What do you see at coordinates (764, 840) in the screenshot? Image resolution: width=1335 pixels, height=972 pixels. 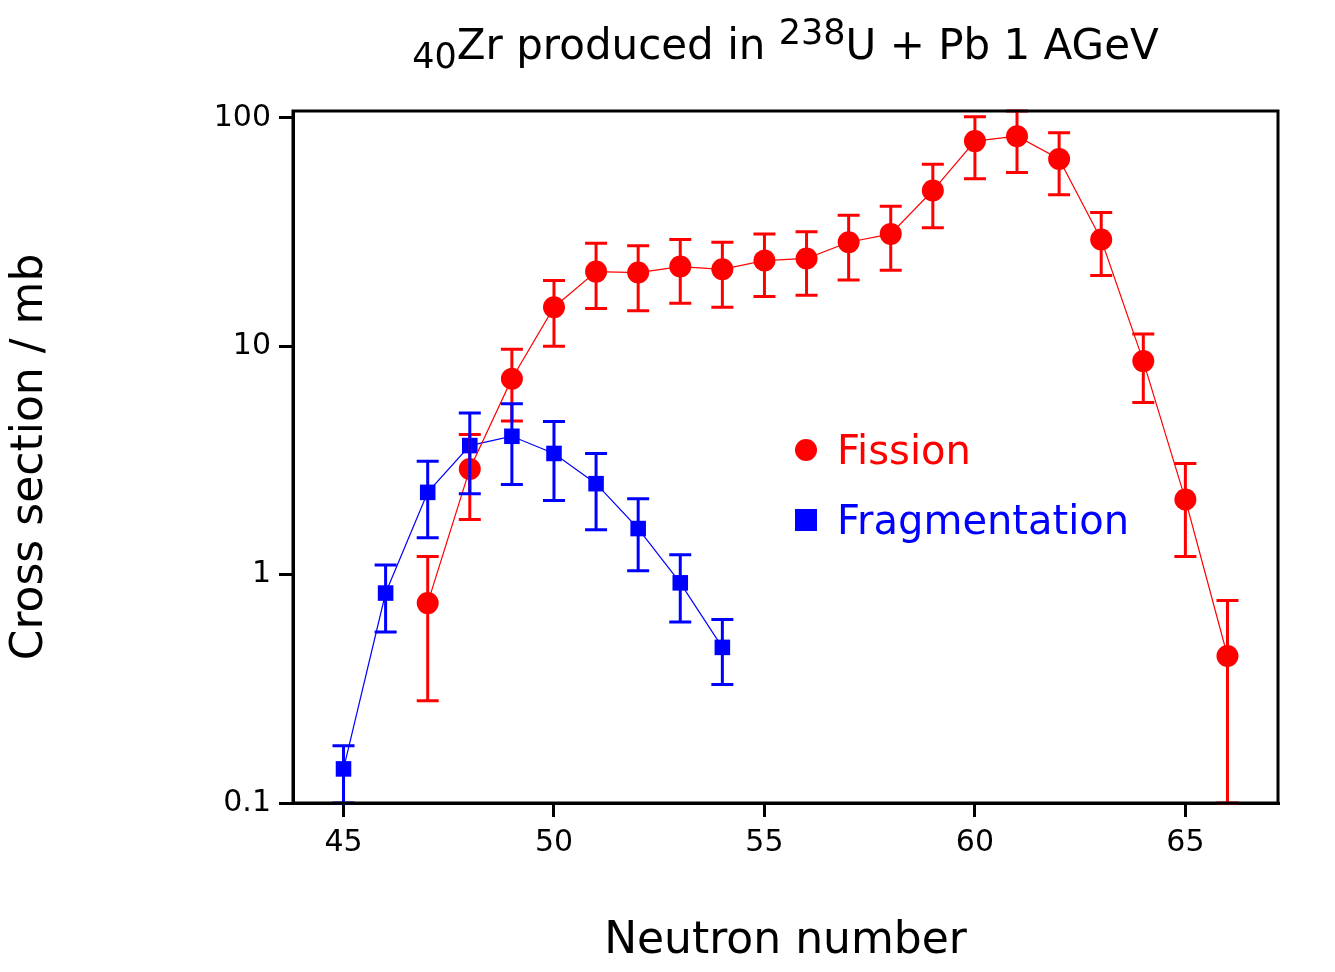 I see `x-tick-label: 55` at bounding box center [764, 840].